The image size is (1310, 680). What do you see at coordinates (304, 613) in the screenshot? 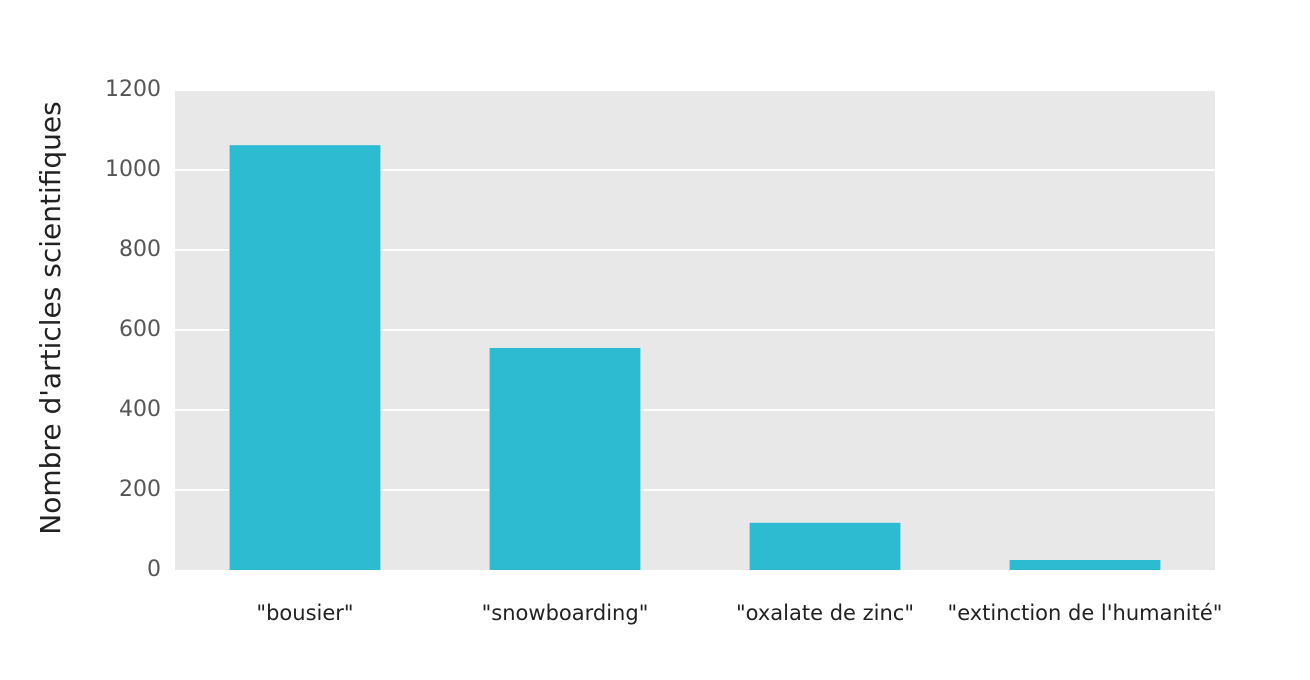
I see `x-category-label: "bousier"` at bounding box center [304, 613].